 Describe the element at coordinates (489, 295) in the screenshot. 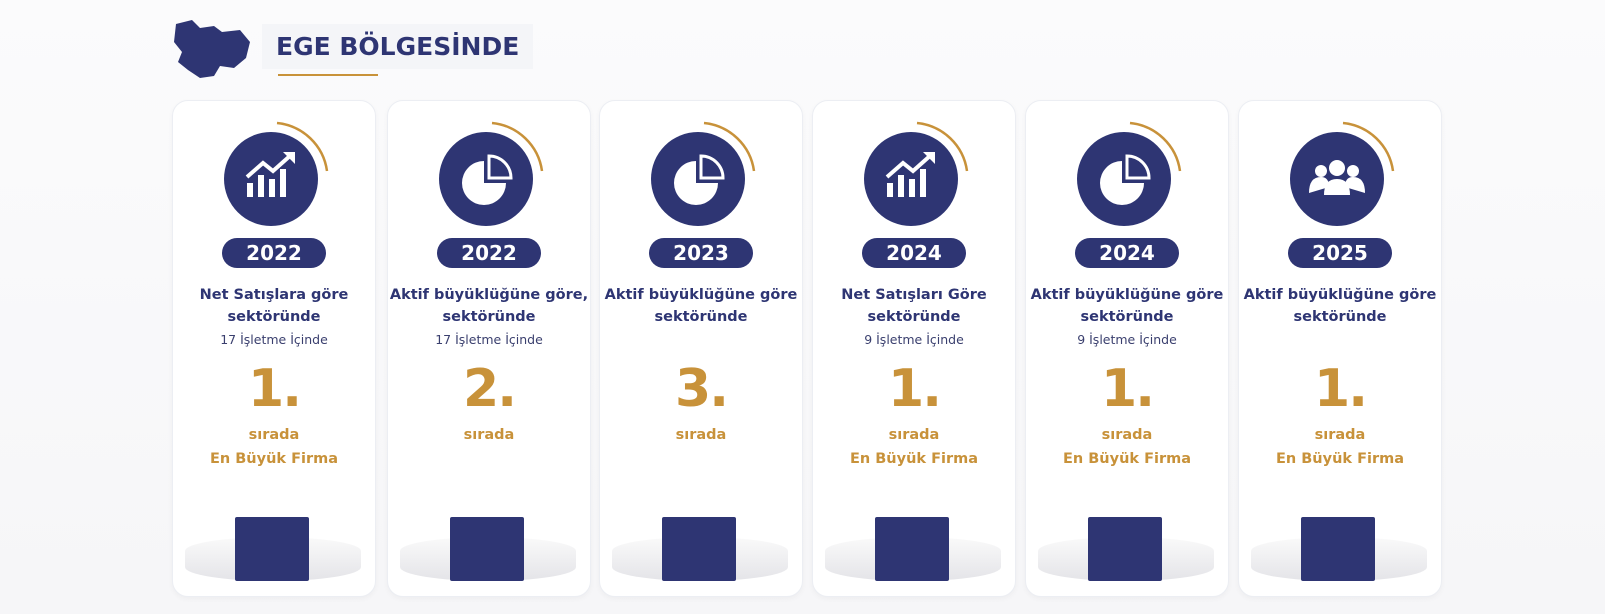

I see `description: Aktif büyüklüğüne göre,` at that location.